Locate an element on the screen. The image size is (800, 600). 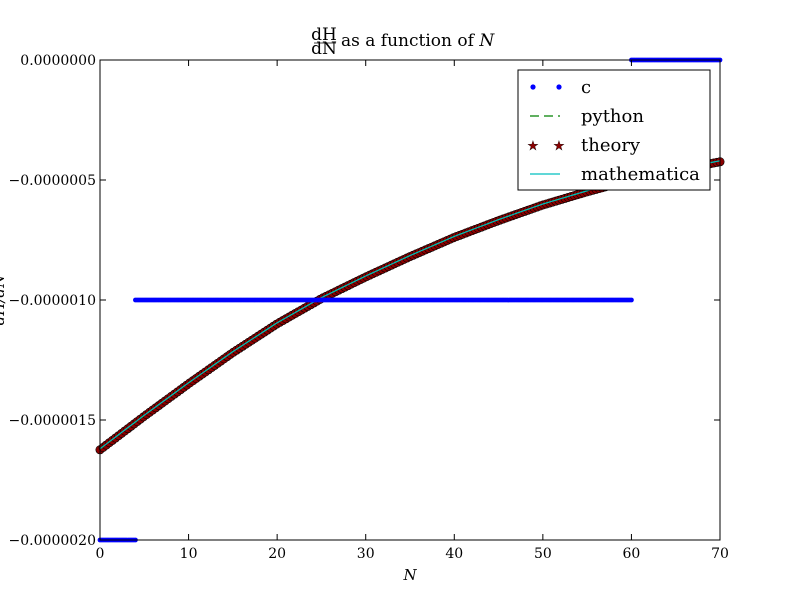
y-tick-label: −0.0000010 is located at coordinates (52, 301).